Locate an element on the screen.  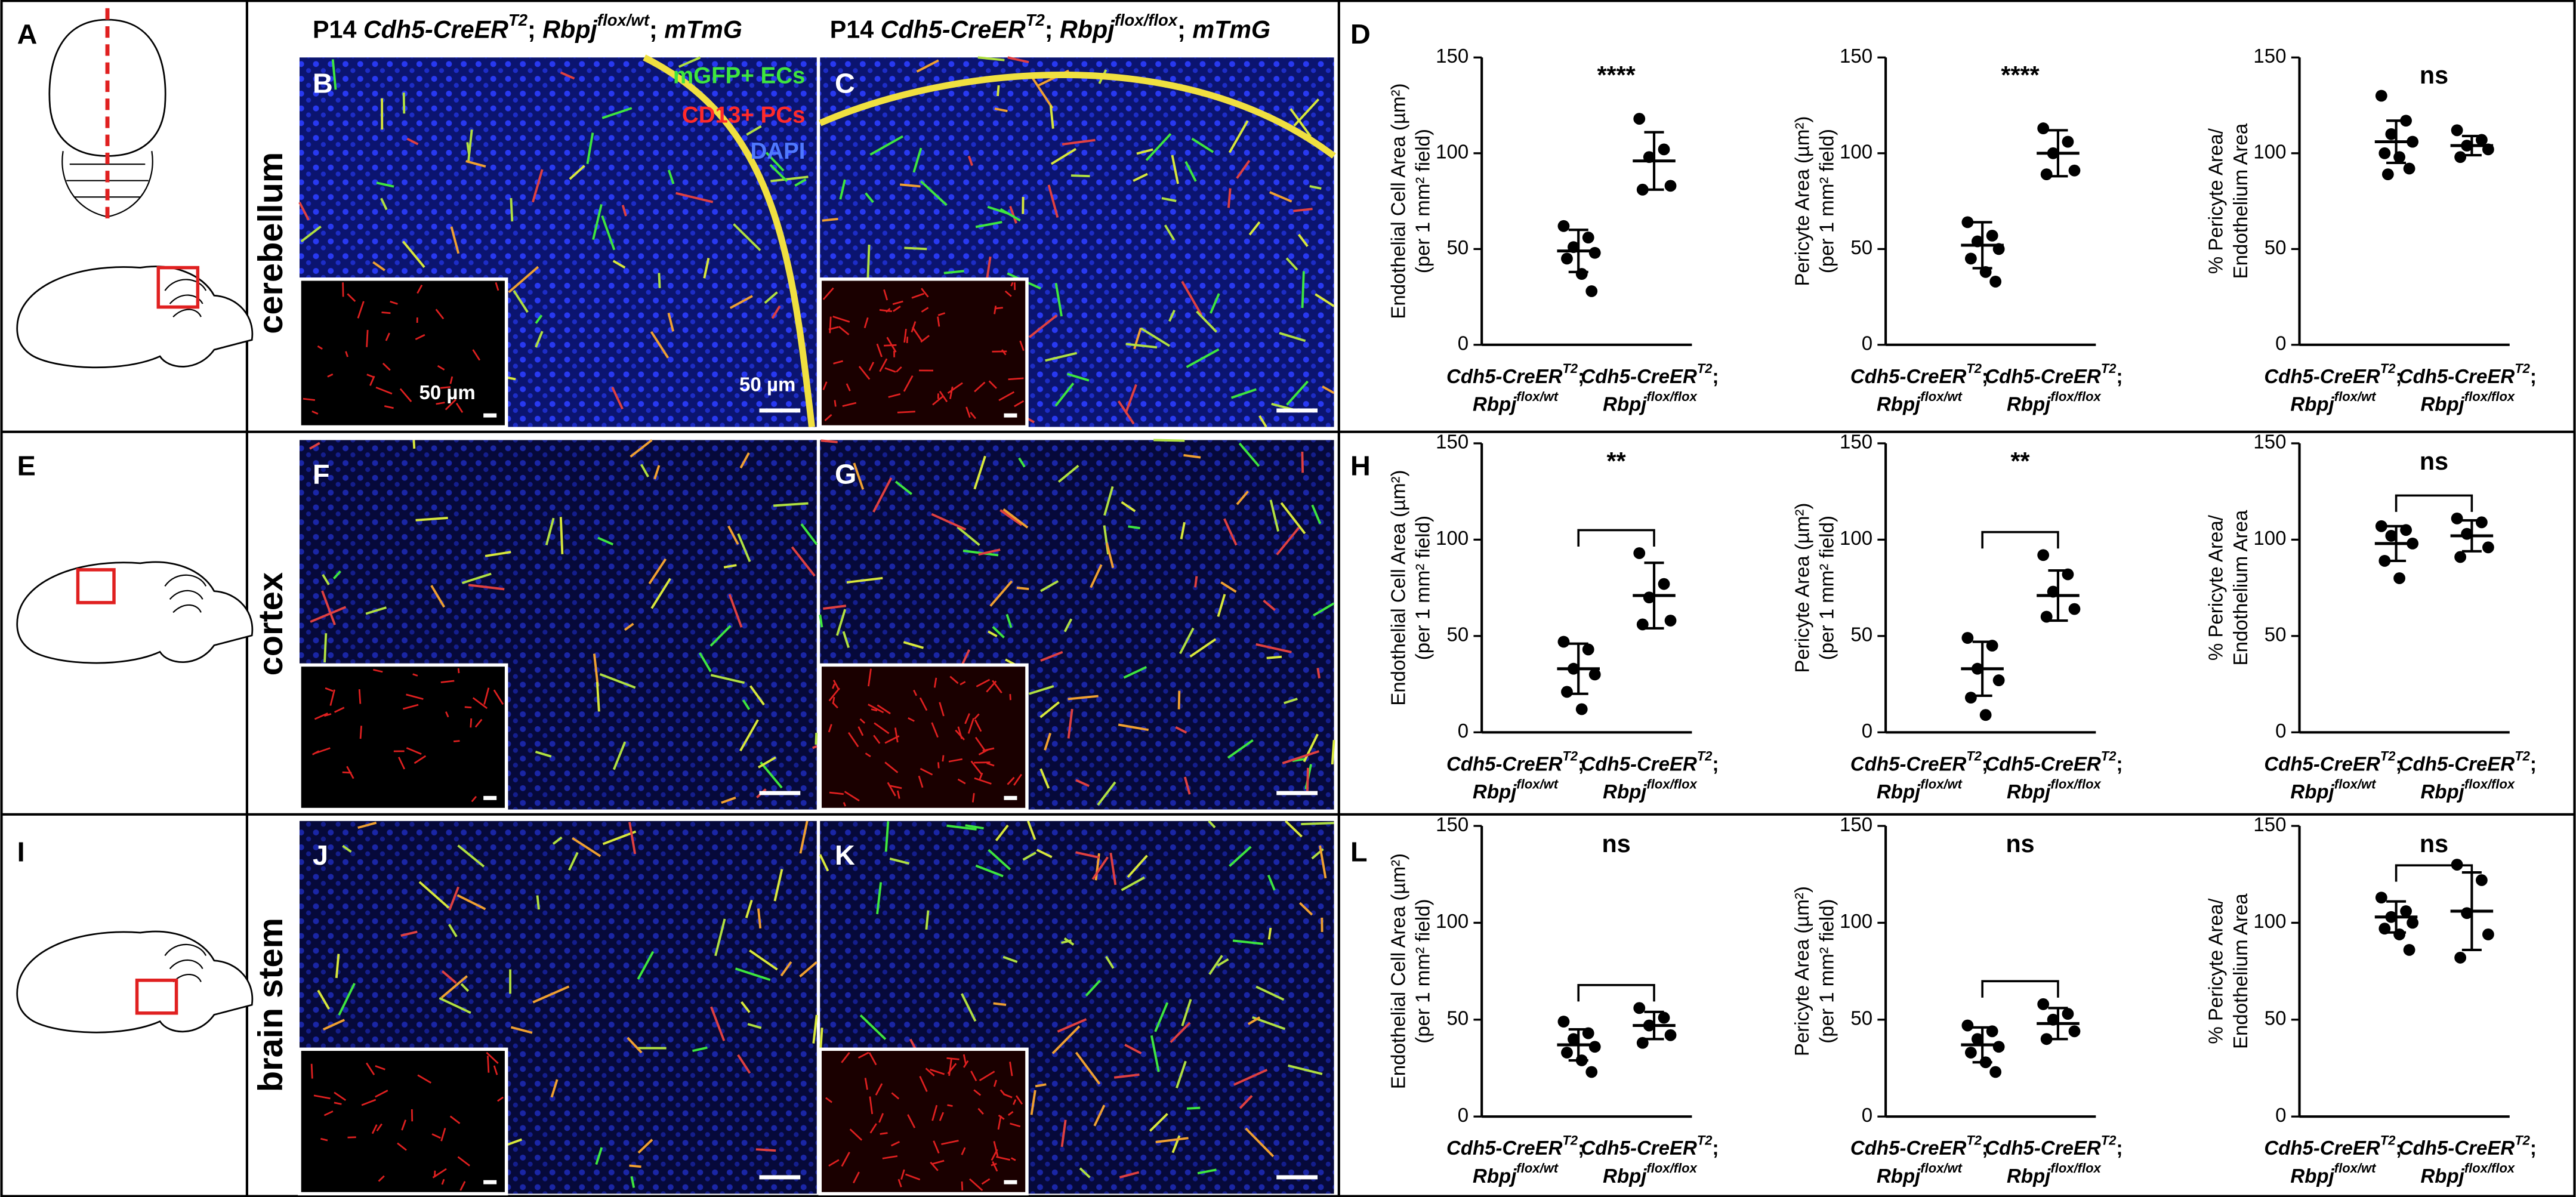
y-tick-label: 0 is located at coordinates (1867, 731).